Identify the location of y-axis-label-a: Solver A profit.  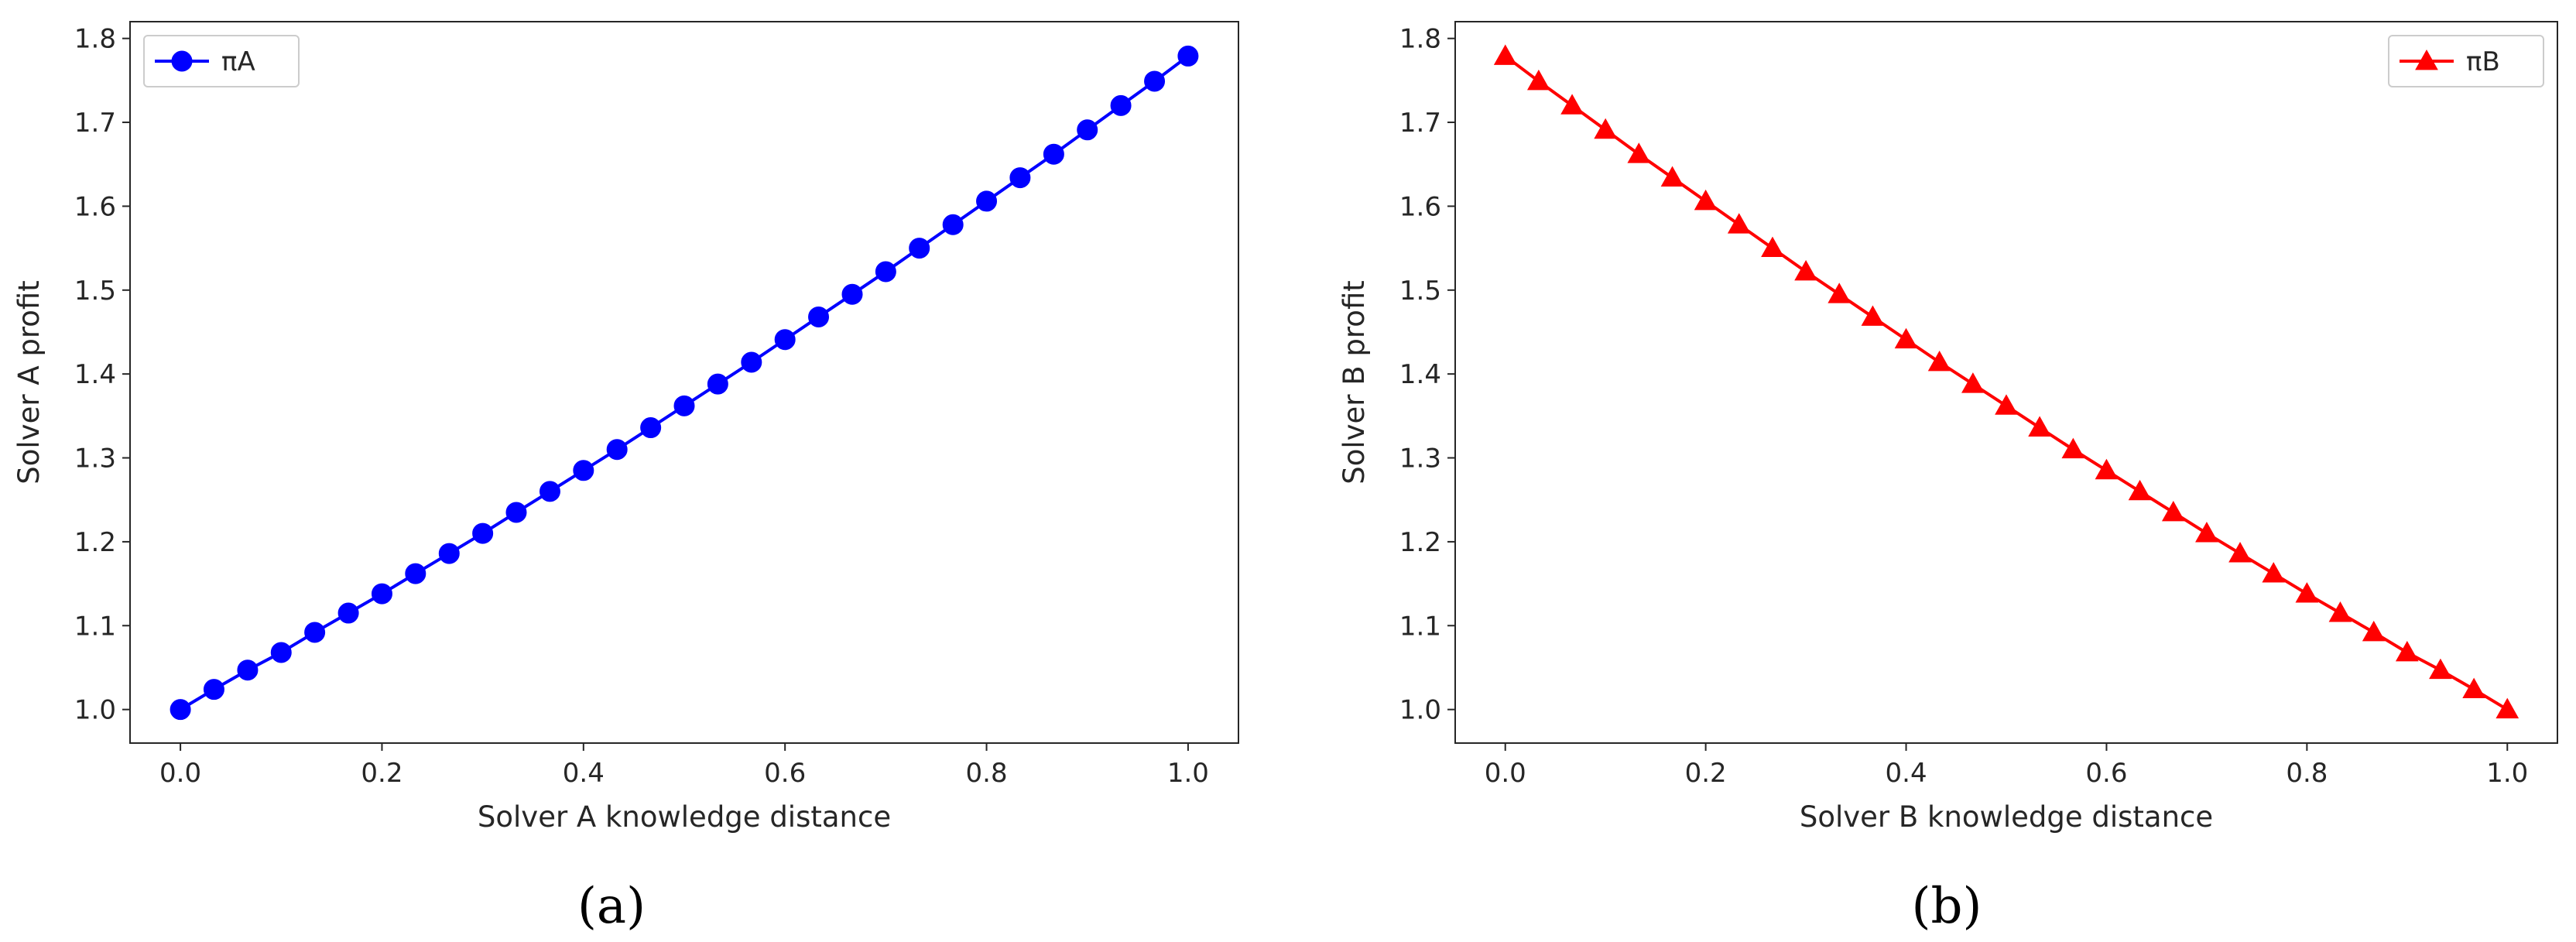
(29, 382).